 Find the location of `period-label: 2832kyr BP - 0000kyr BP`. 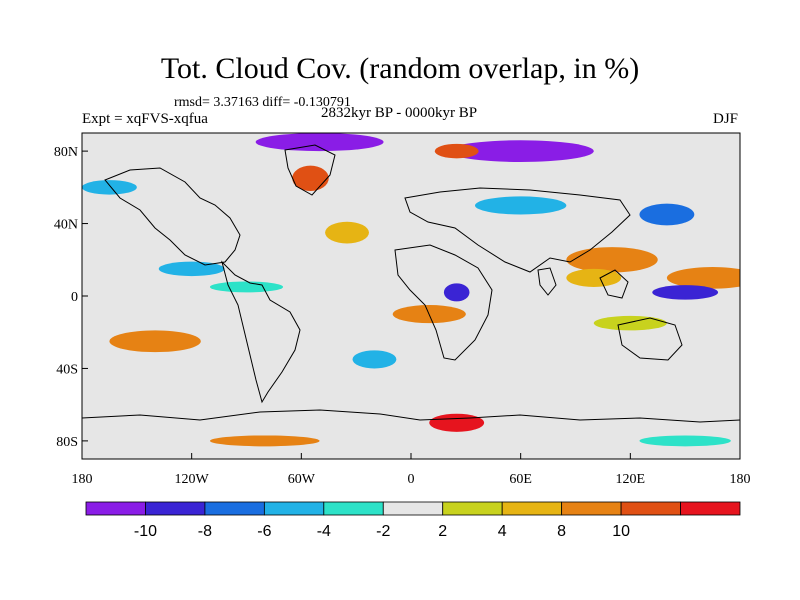

period-label: 2832kyr BP - 0000kyr BP is located at coordinates (399, 113).